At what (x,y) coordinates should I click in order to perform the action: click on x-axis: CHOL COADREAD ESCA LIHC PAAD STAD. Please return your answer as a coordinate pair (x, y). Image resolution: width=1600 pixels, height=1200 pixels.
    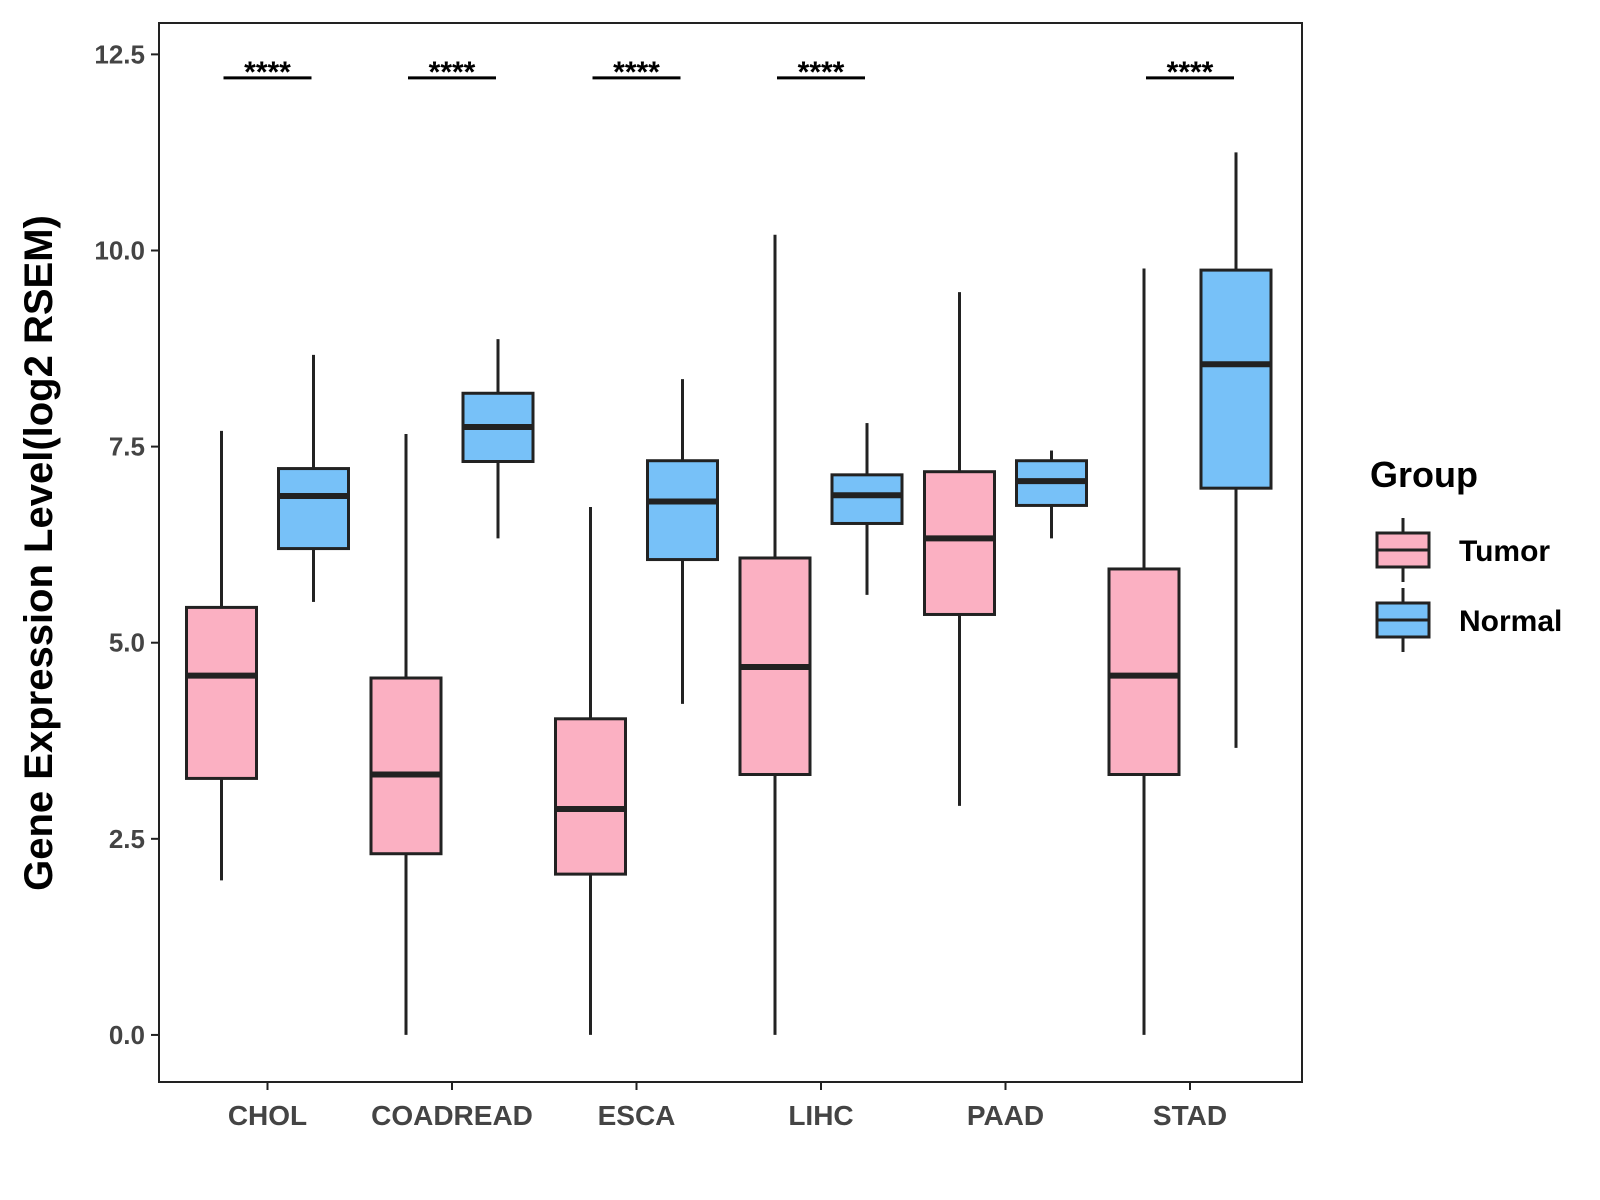
    Looking at the image, I should click on (727, 1106).